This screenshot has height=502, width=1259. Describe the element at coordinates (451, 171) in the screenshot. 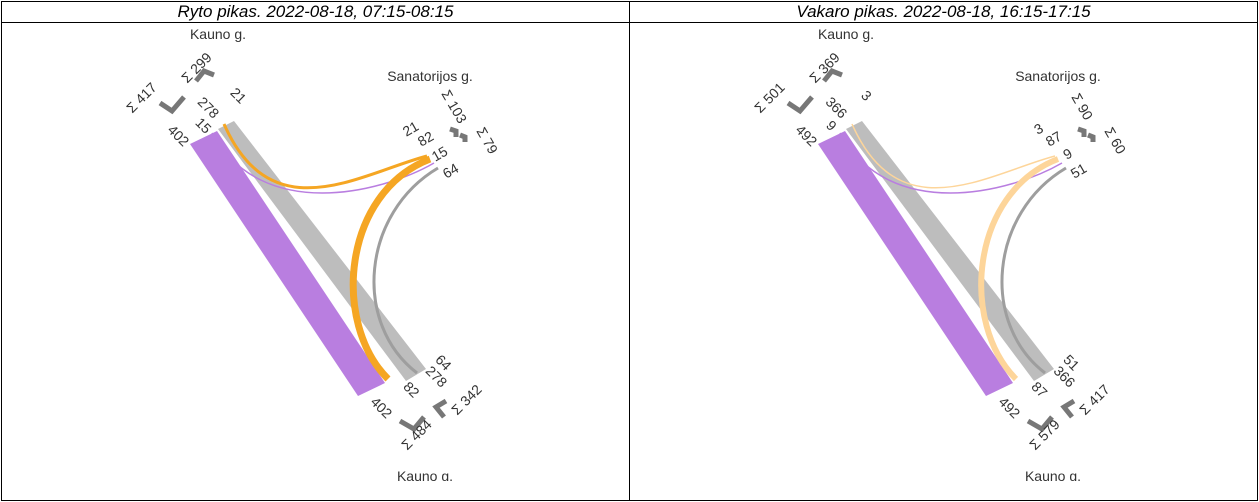

I see `flow-label: 64` at that location.